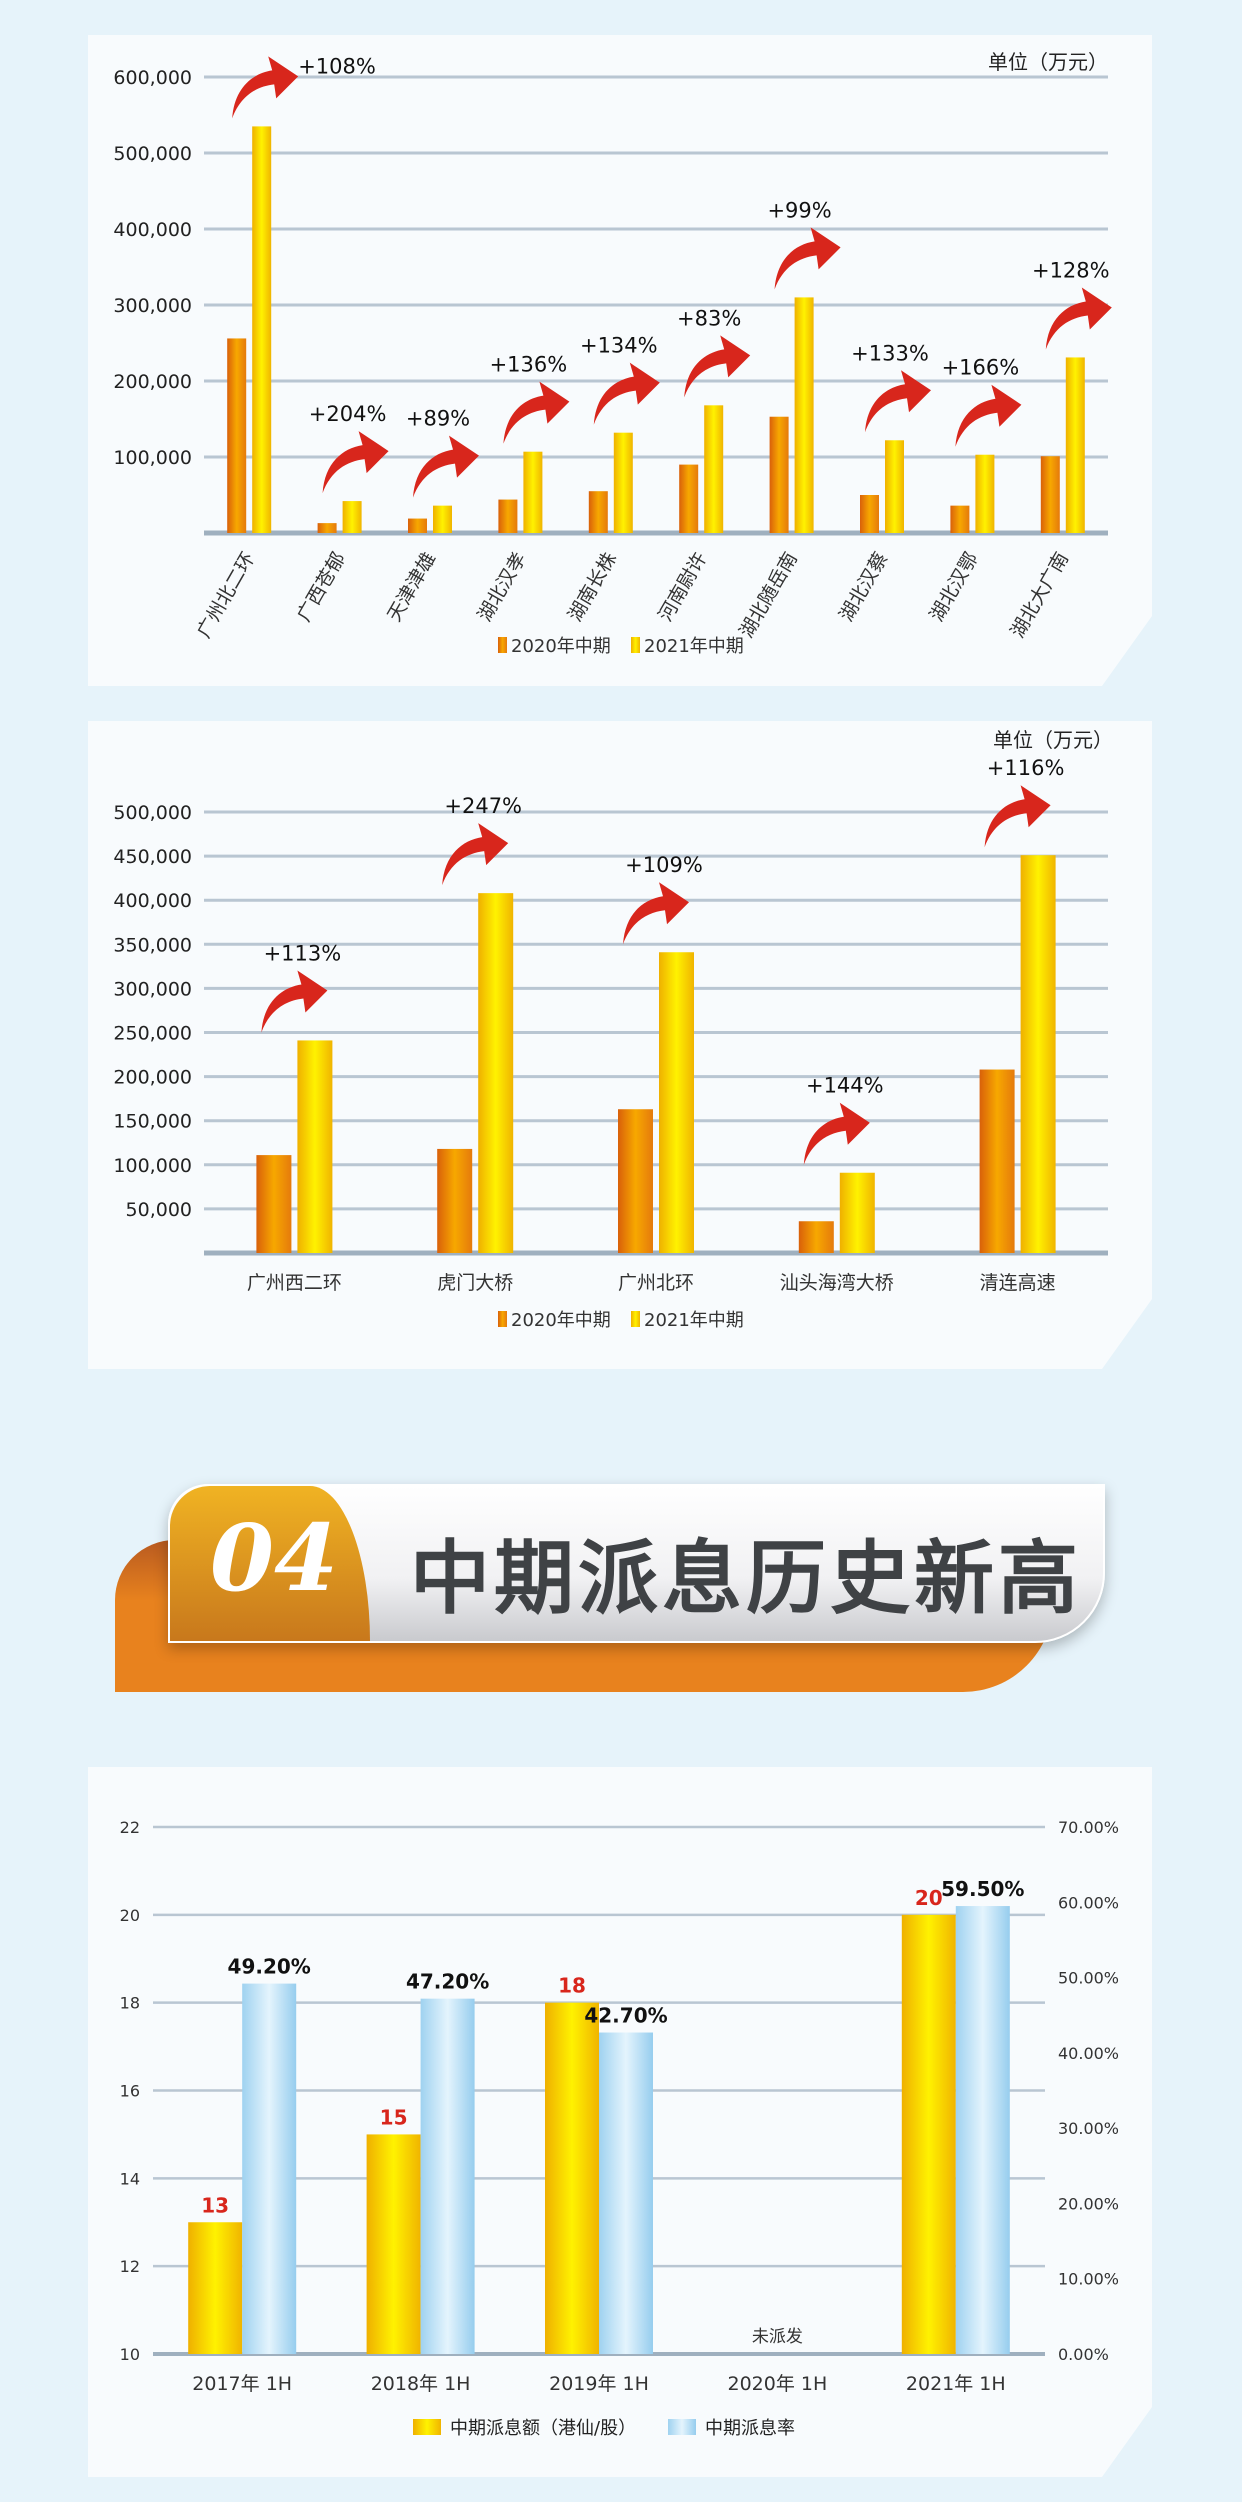  I want to click on growth-label: +144%, so click(845, 1086).